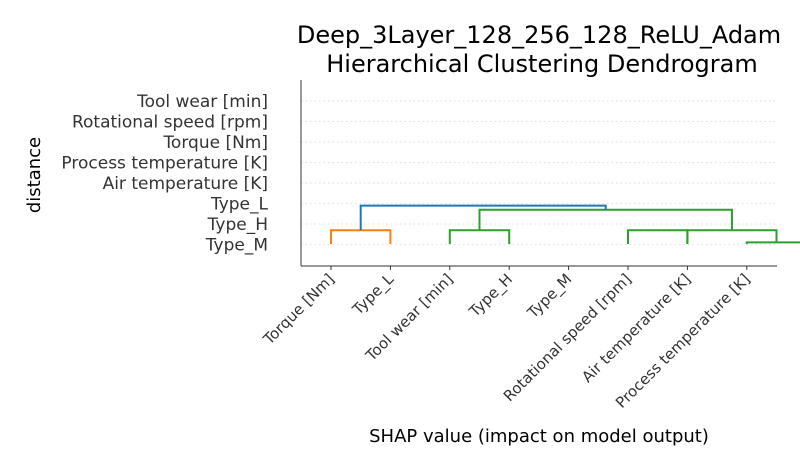 The width and height of the screenshot is (800, 470). I want to click on x-tick-label: Type_M, so click(549, 296).